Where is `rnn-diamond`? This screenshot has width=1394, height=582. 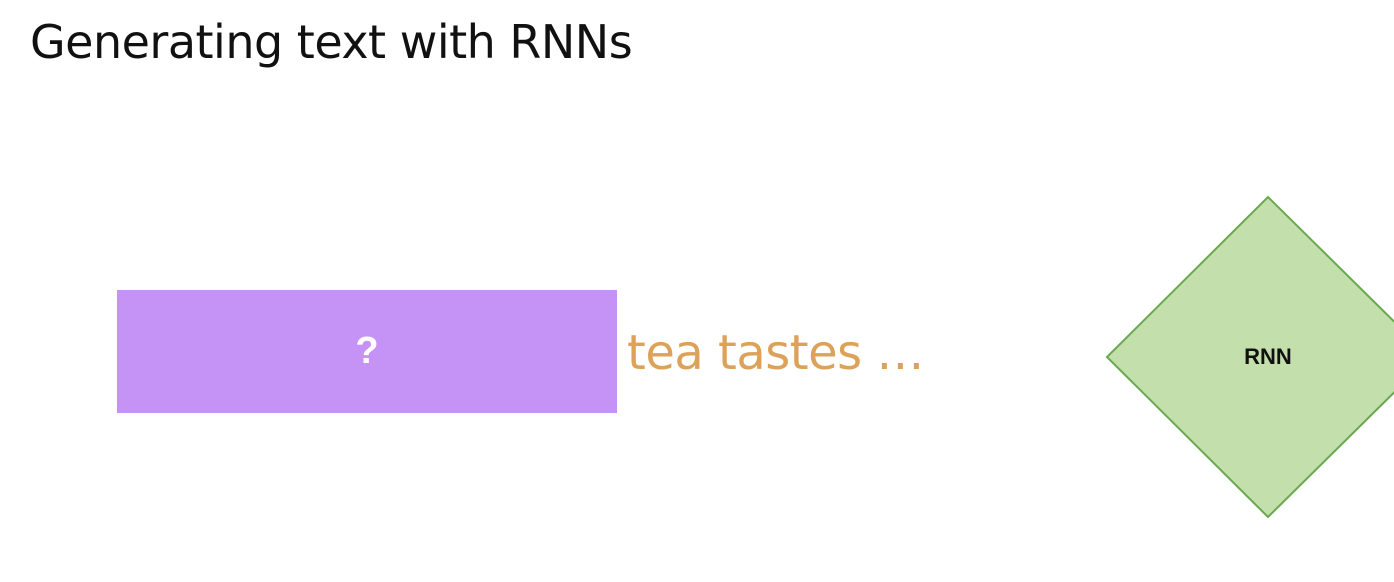 rnn-diamond is located at coordinates (1249, 357).